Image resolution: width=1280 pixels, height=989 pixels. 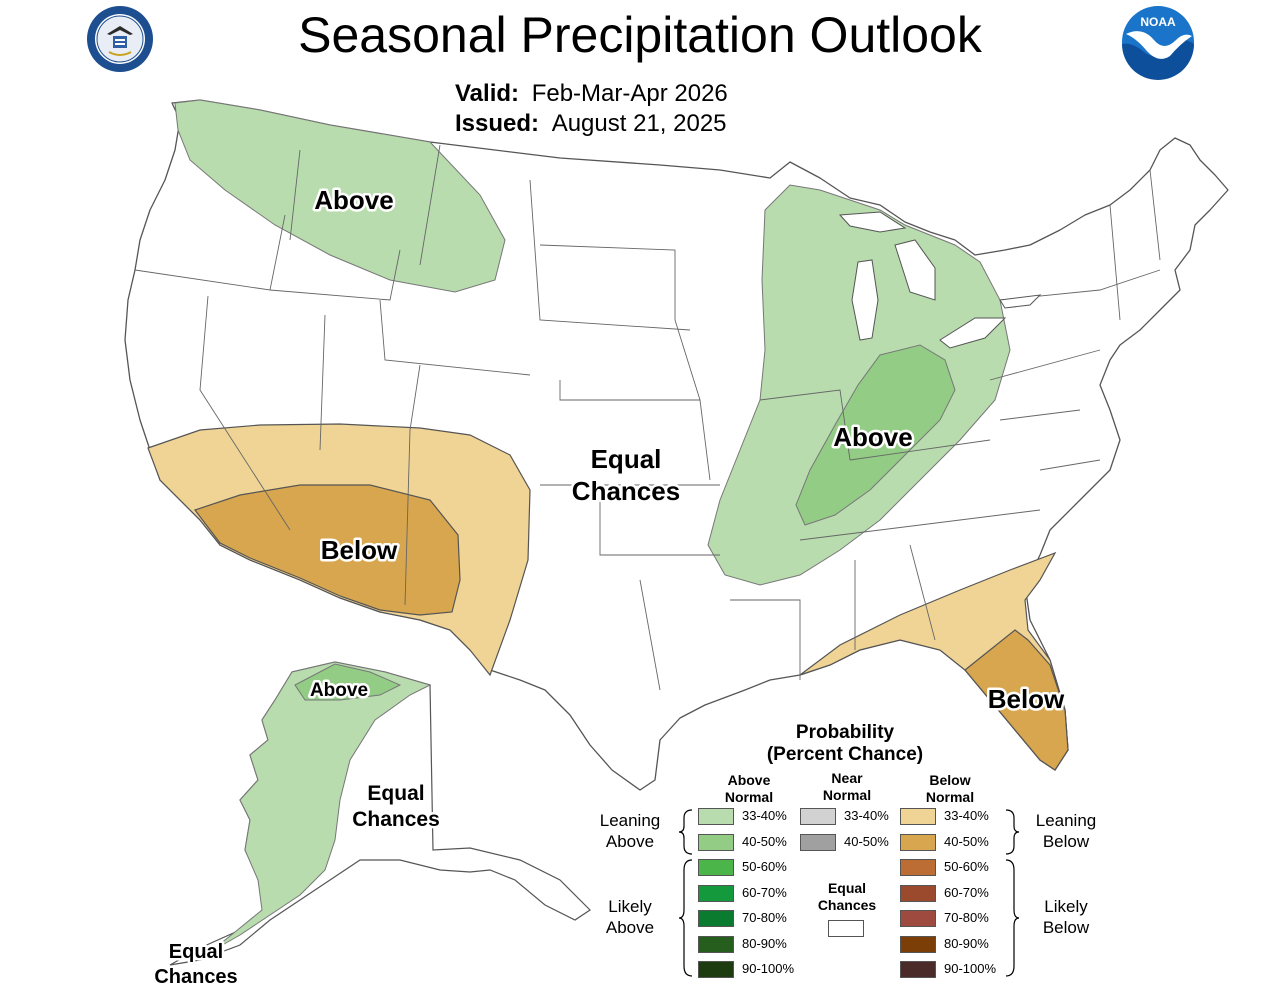 What do you see at coordinates (640, 35) in the screenshot?
I see `page-title: Seasonal Precipitation Outlook` at bounding box center [640, 35].